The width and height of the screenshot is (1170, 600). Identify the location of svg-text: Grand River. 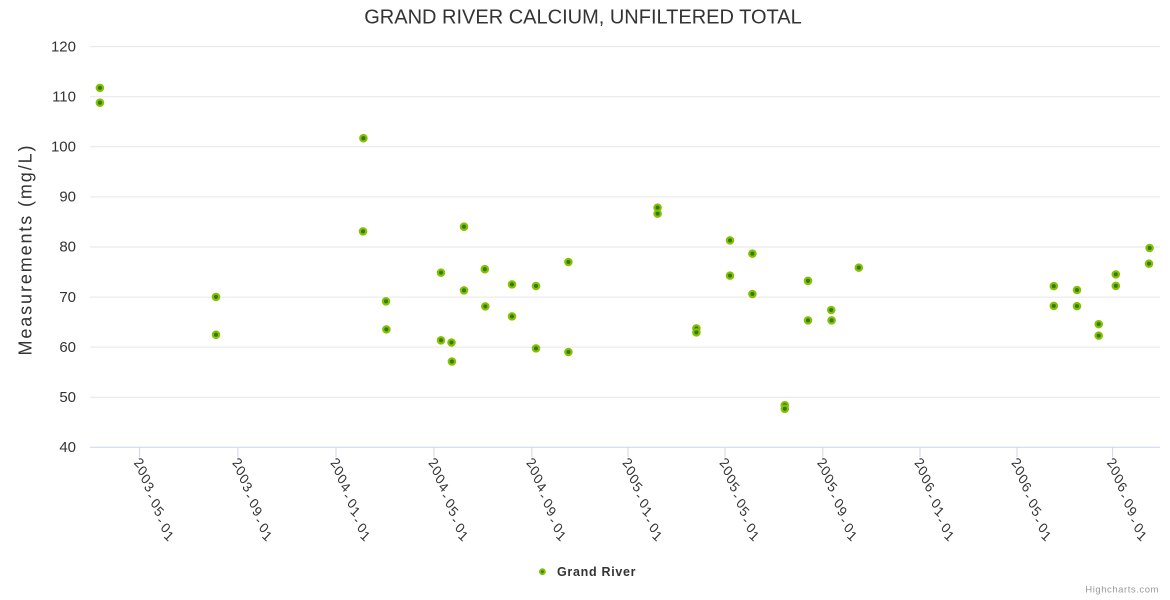
(596, 572).